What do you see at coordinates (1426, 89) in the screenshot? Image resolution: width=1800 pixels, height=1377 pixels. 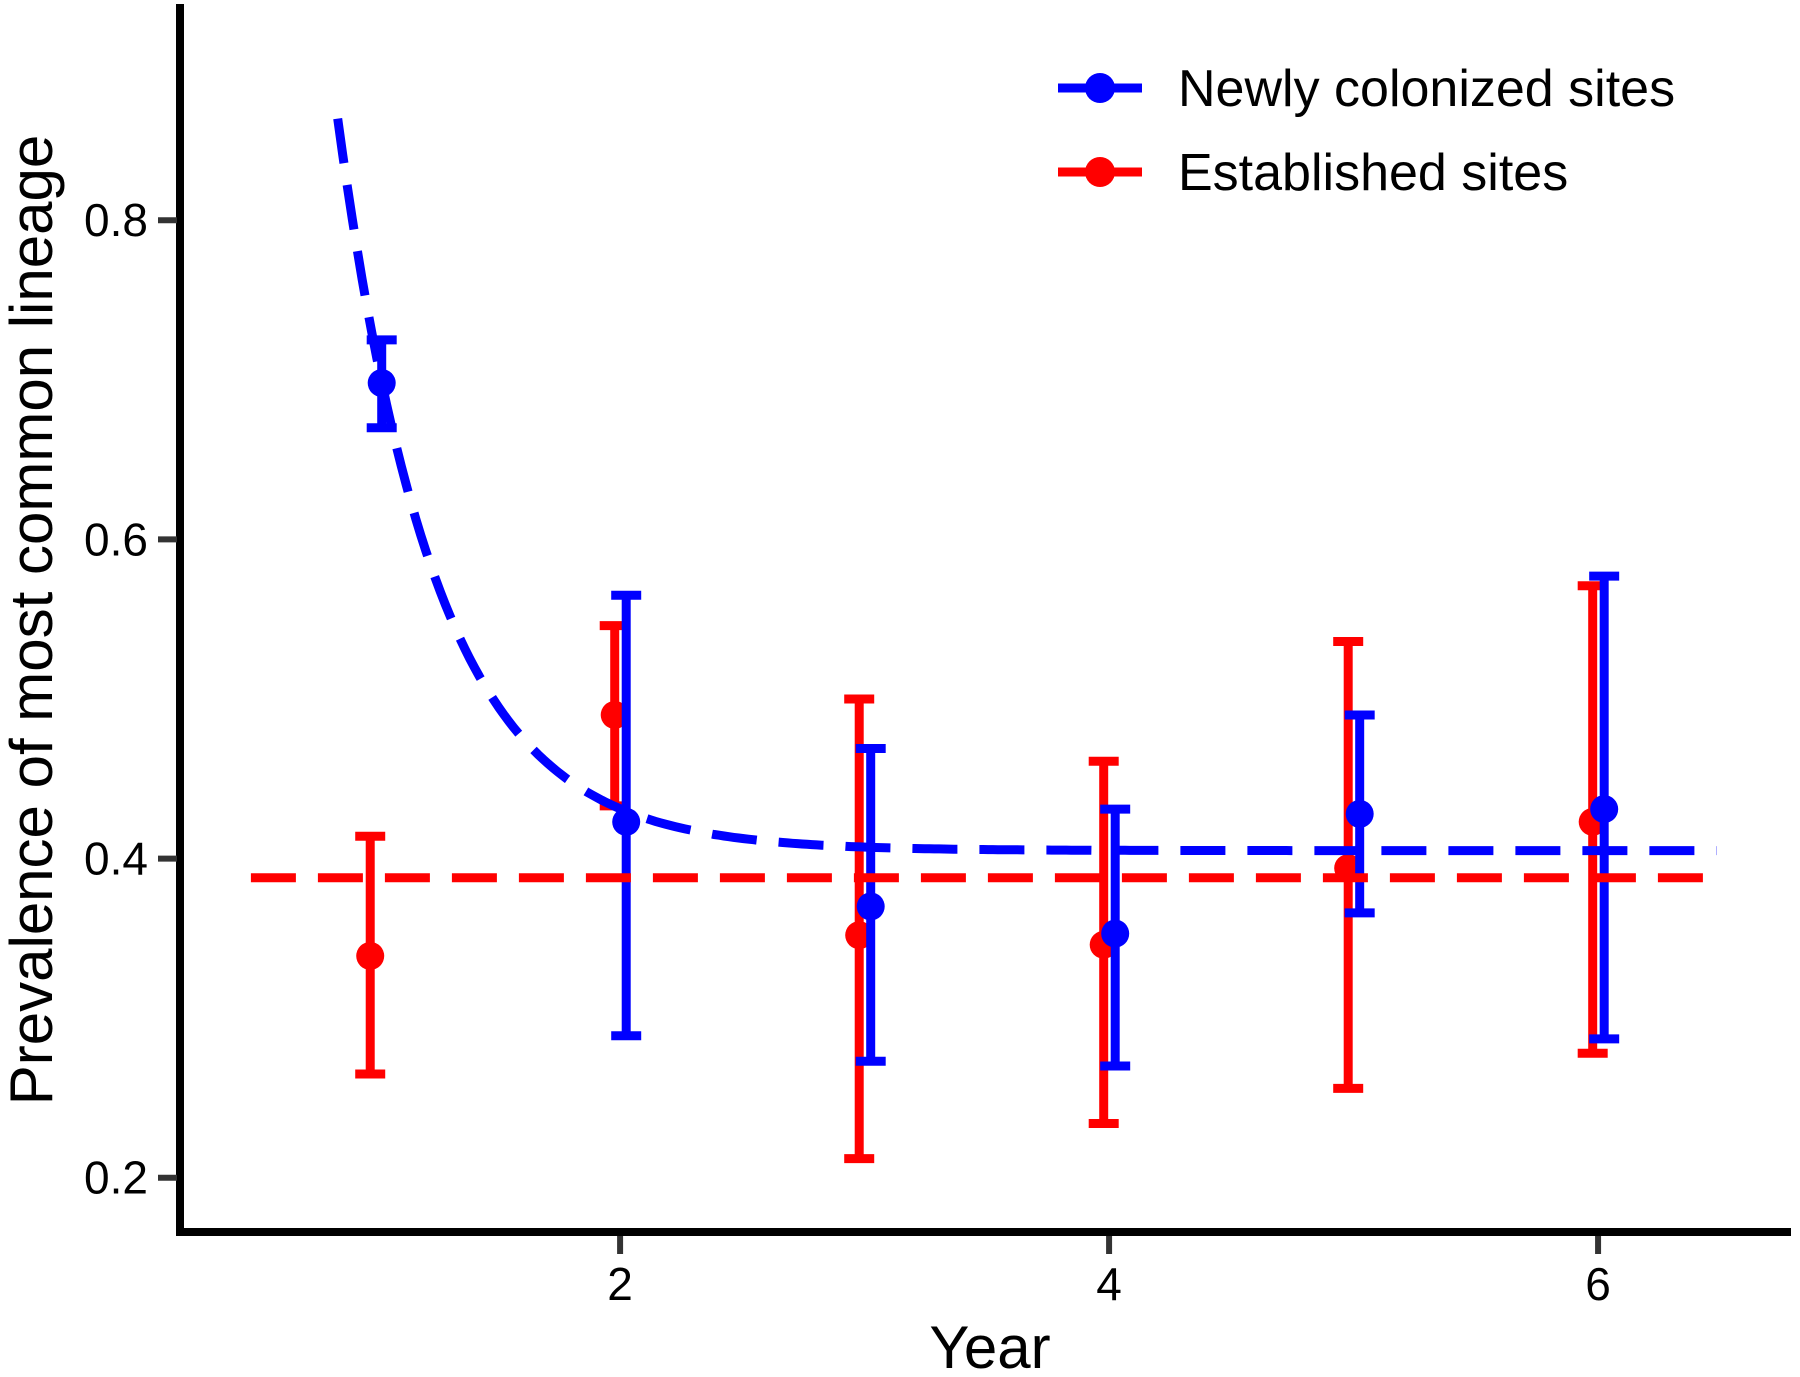 I see `legend-label-newly-colonized-sites: Newly colonized sites` at bounding box center [1426, 89].